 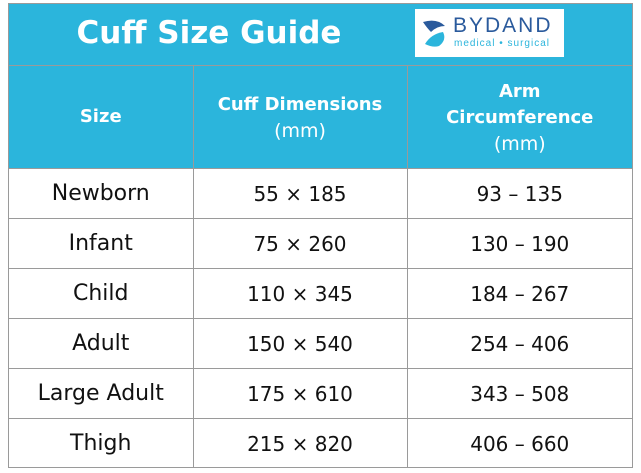 I want to click on table-cell: 93 – 135, so click(x=519, y=193).